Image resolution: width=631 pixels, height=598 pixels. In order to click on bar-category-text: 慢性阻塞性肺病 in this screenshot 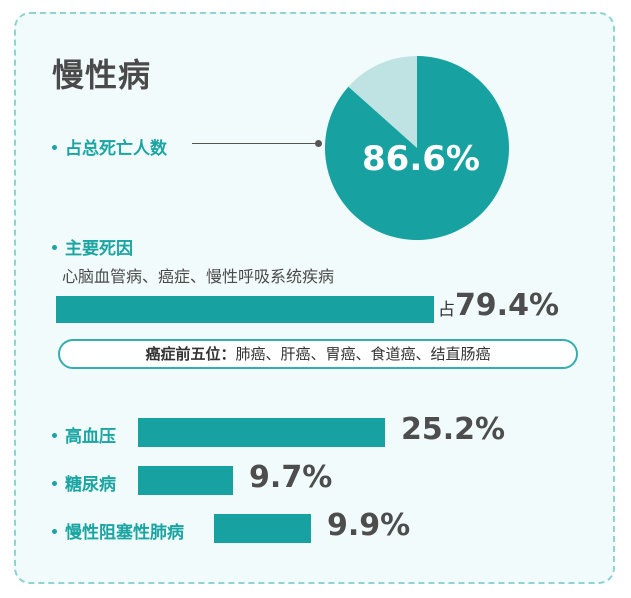, I will do `click(124, 533)`.